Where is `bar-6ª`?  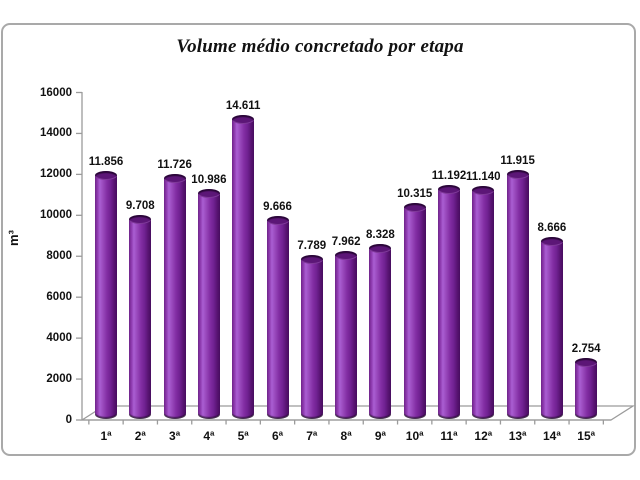 bar-6ª is located at coordinates (277, 317).